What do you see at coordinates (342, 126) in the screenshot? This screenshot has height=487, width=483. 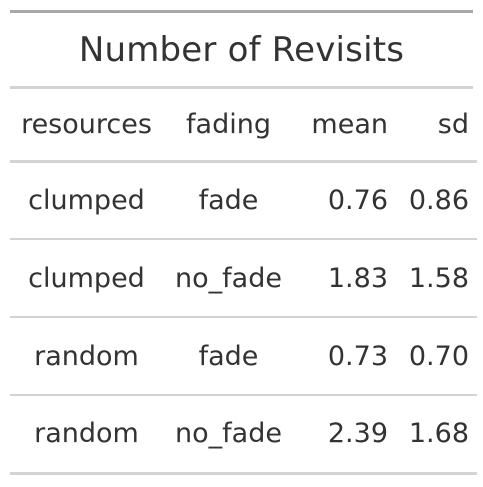 I see `column-header-mean: mean` at bounding box center [342, 126].